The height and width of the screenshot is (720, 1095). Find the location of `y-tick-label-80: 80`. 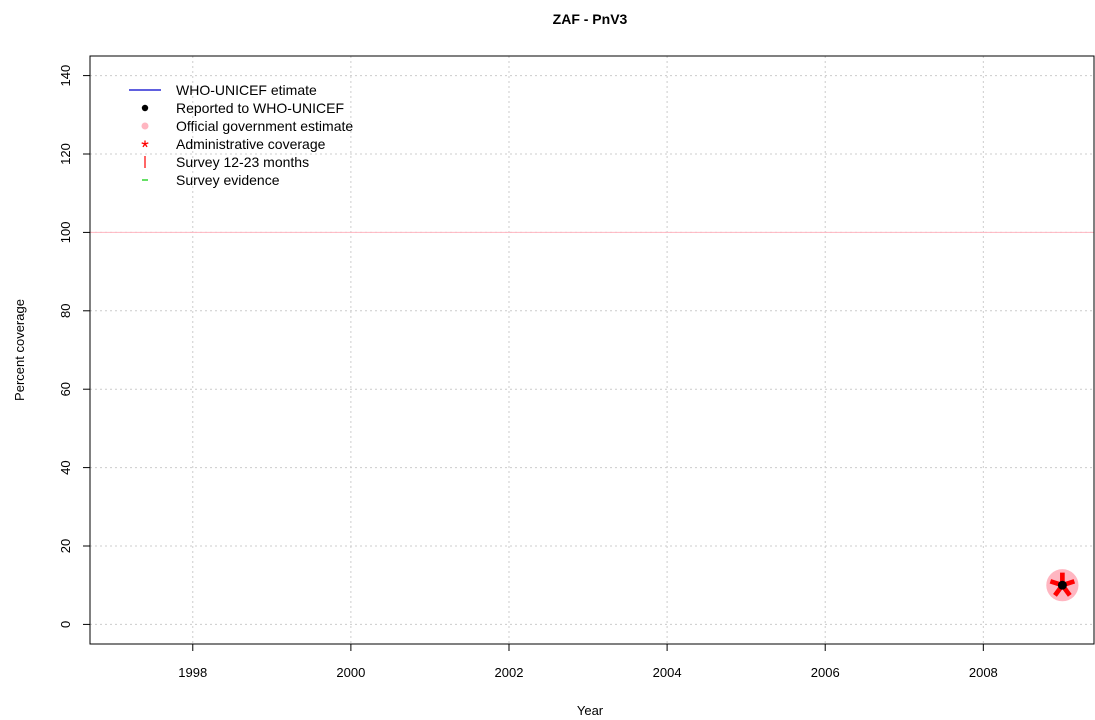

y-tick-label-80: 80 is located at coordinates (65, 311).